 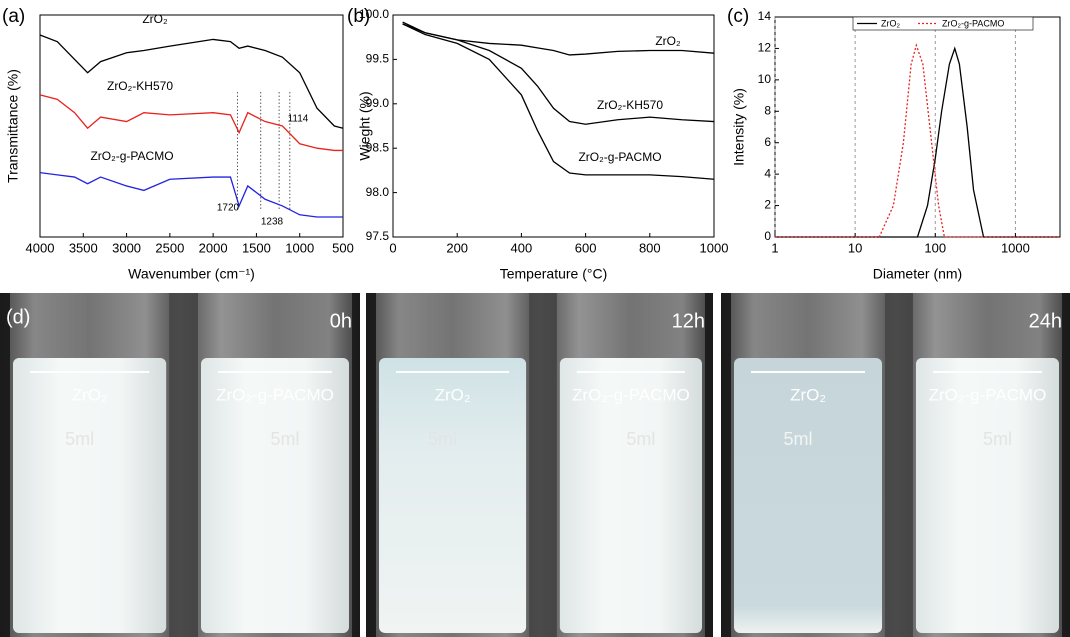 What do you see at coordinates (256, 247) in the screenshot?
I see `x-tick-label: 1500` at bounding box center [256, 247].